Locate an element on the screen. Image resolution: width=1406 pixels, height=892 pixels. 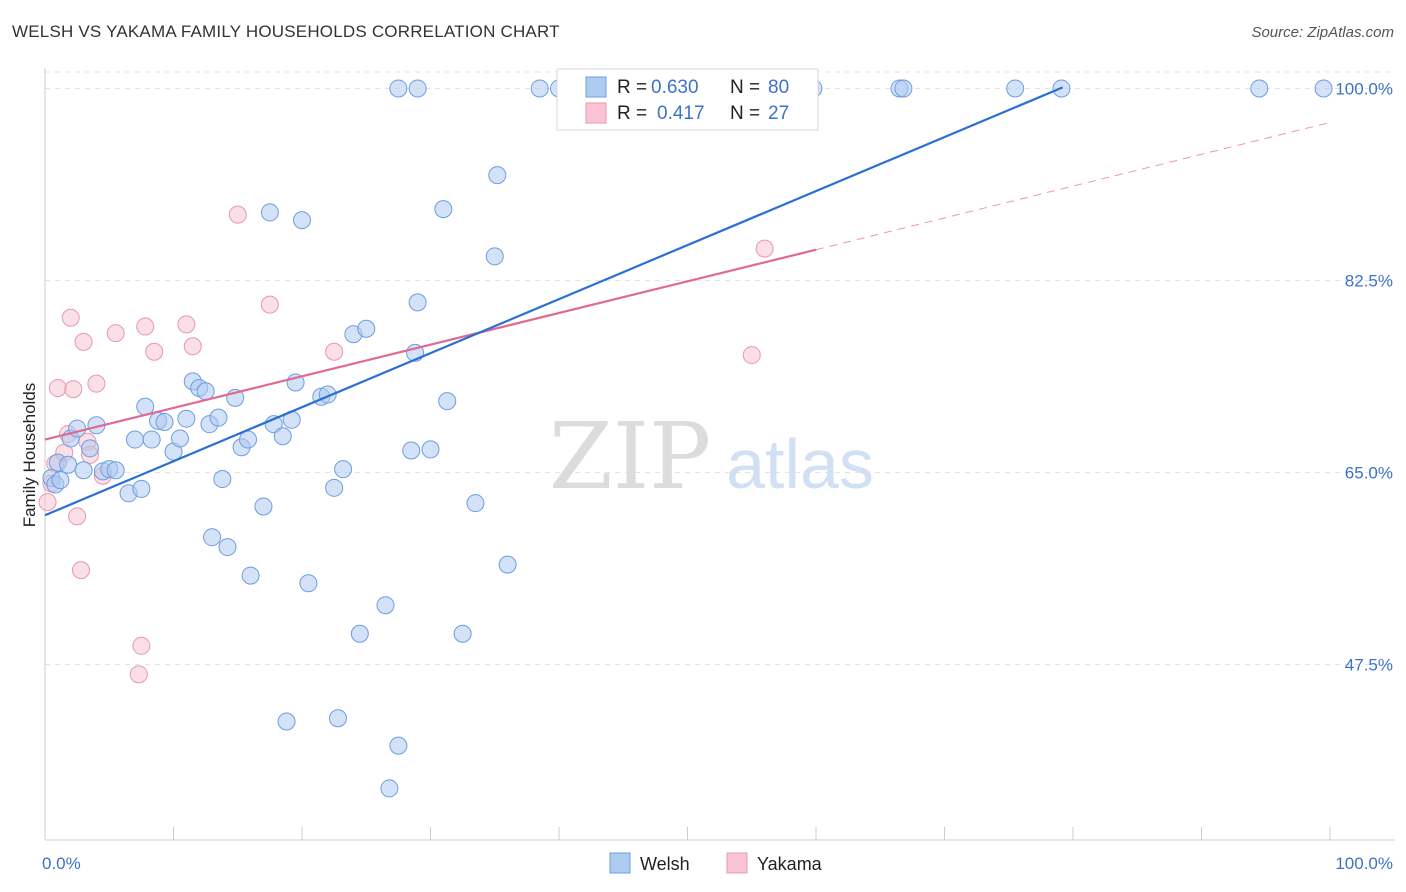
yakama-n-value: 27 is located at coordinates (778, 113).